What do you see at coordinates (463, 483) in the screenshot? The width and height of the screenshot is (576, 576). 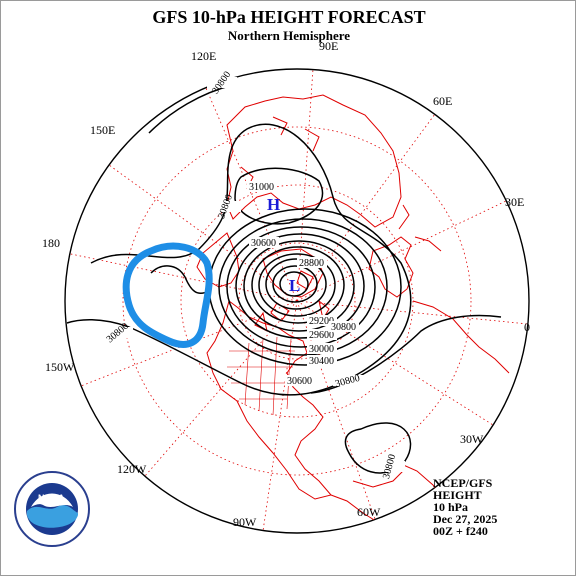 I see `info-source: NCEP/GFS` at bounding box center [463, 483].